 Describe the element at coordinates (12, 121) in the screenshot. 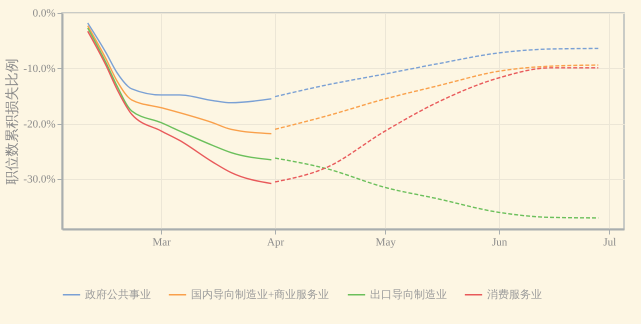

I see `y-axis-title: 职位数累积损失比例` at that location.